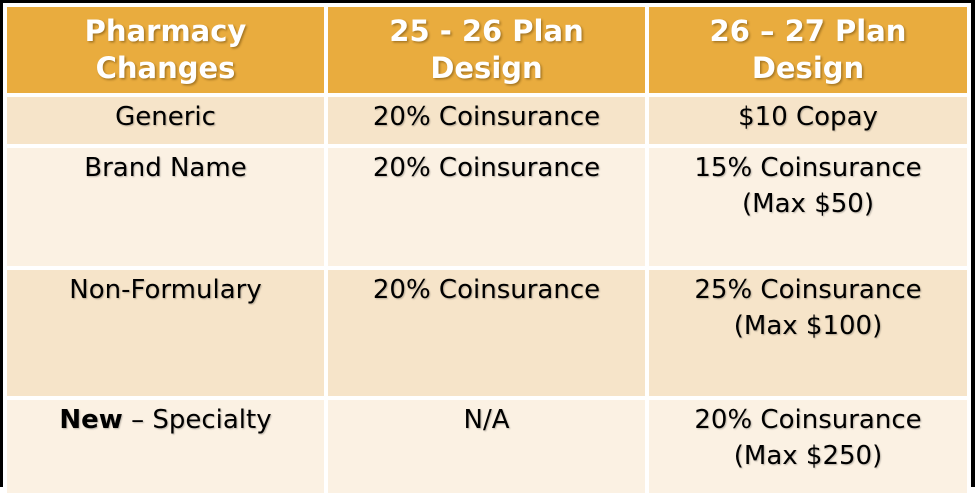  What do you see at coordinates (165, 50) in the screenshot?
I see `column-header-pharmacy-changes: Pharmacy Changes` at bounding box center [165, 50].